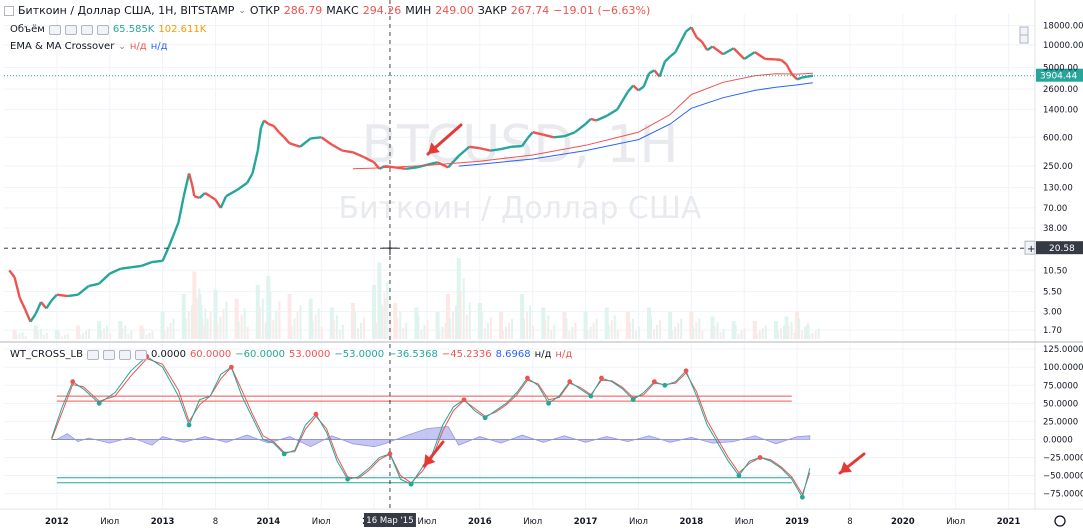 This screenshot has width=1083, height=531. Describe the element at coordinates (1031, 249) in the screenshot. I see `plus-icon-glyph: +` at that location.